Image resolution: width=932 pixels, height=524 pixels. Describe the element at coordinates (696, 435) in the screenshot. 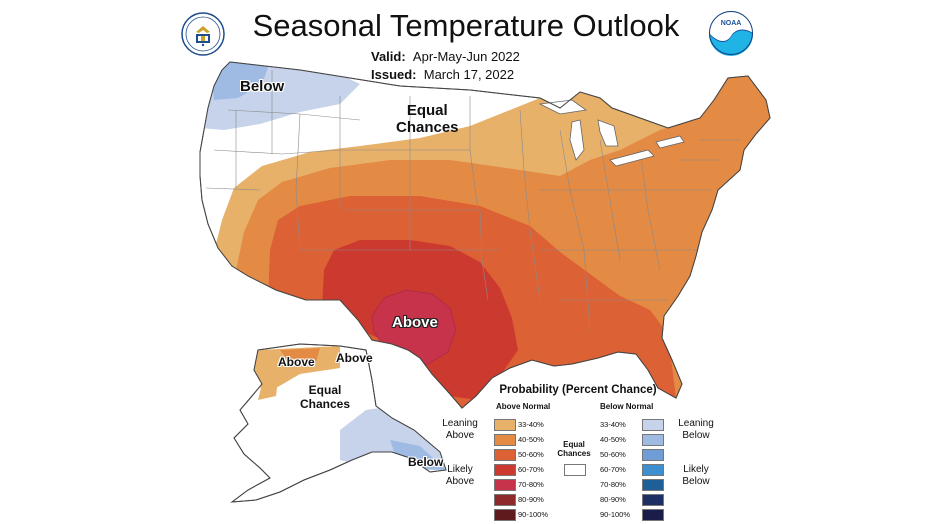

I see `legend-leaning-below-line2: Below` at that location.